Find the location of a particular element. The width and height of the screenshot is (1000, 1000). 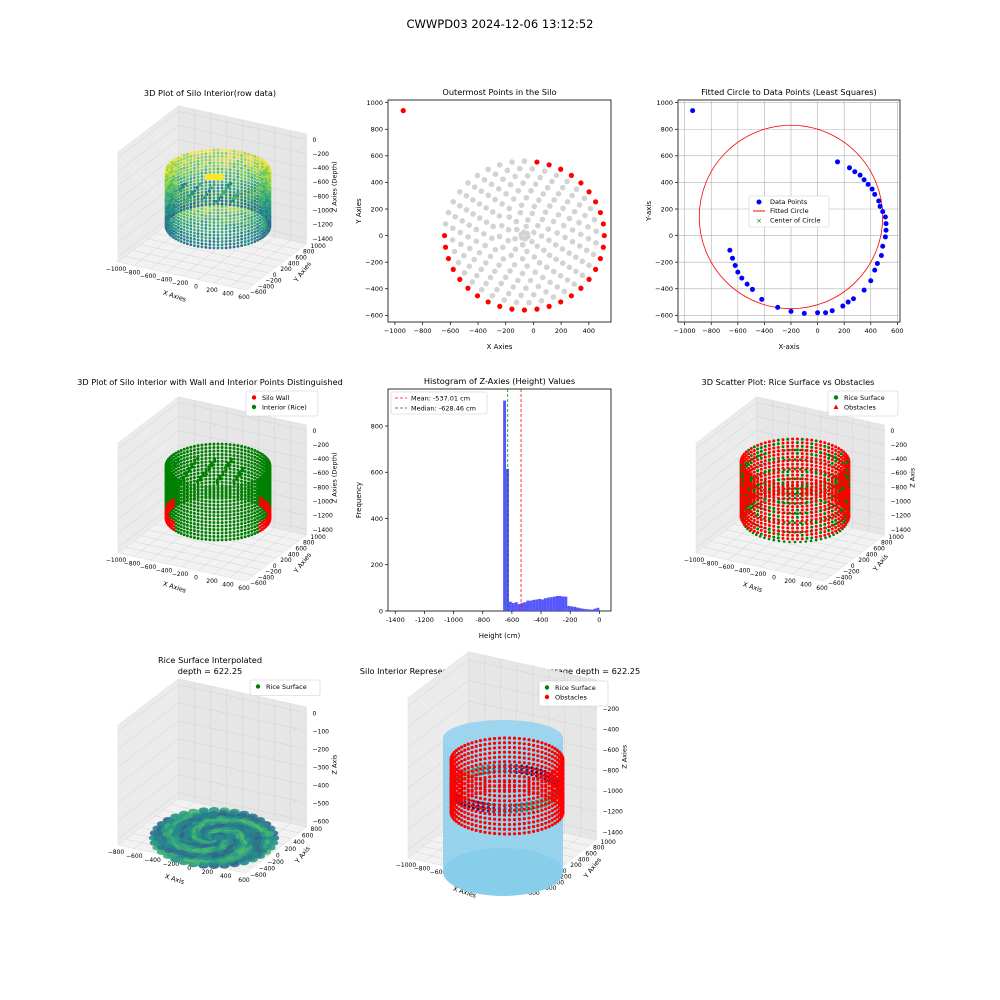

x-tick-label: −1000 is located at coordinates (694, 560).